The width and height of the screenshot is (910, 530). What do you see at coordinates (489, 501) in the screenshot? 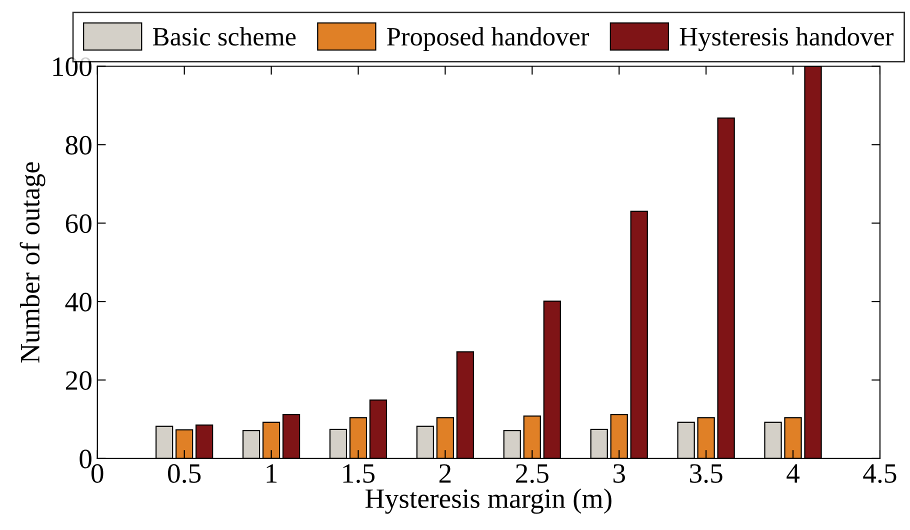
I see `x-axis-title: Hysteresis margin (m)` at bounding box center [489, 501].